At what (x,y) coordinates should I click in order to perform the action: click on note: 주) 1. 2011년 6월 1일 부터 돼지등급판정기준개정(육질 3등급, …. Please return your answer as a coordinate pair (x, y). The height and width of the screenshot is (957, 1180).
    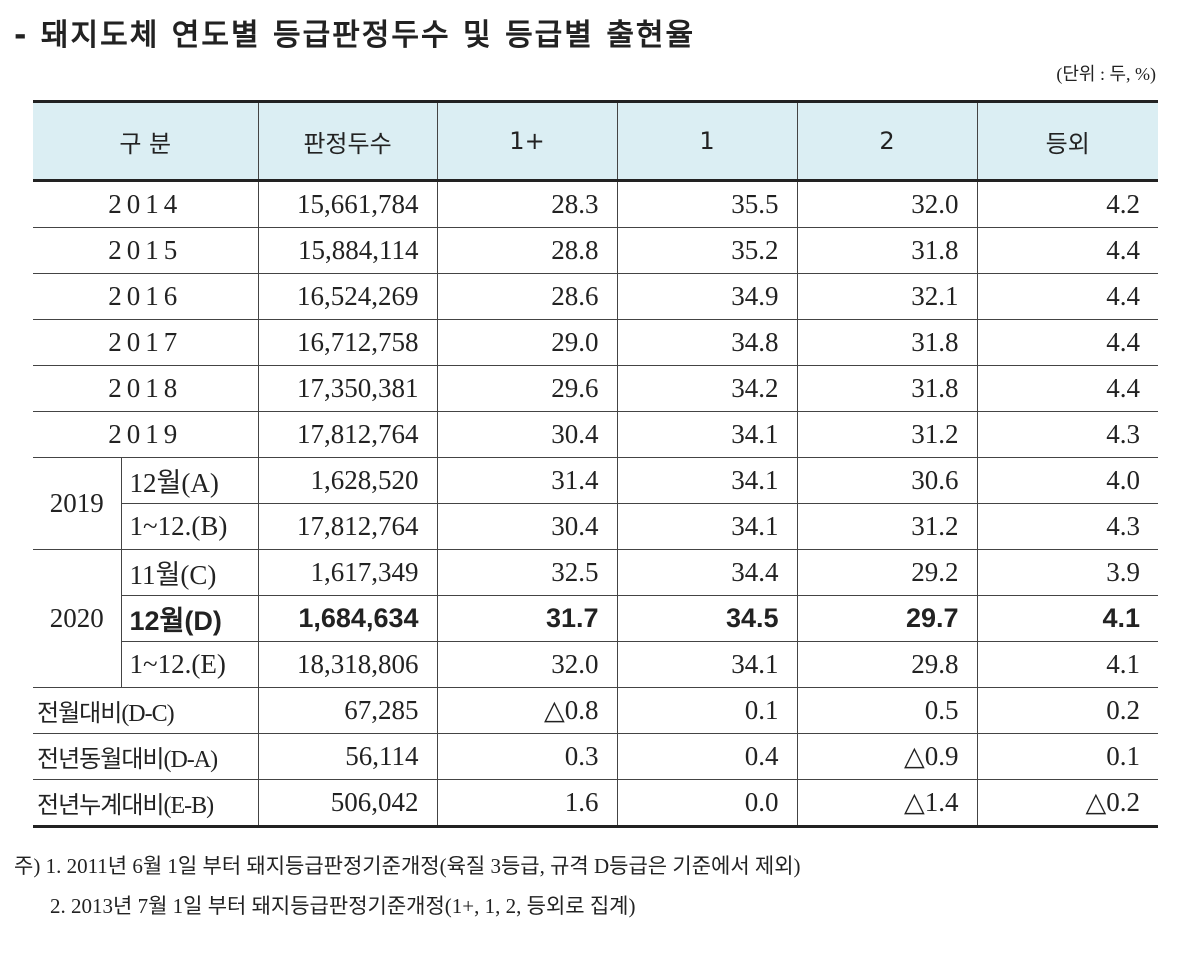
    Looking at the image, I should click on (407, 866).